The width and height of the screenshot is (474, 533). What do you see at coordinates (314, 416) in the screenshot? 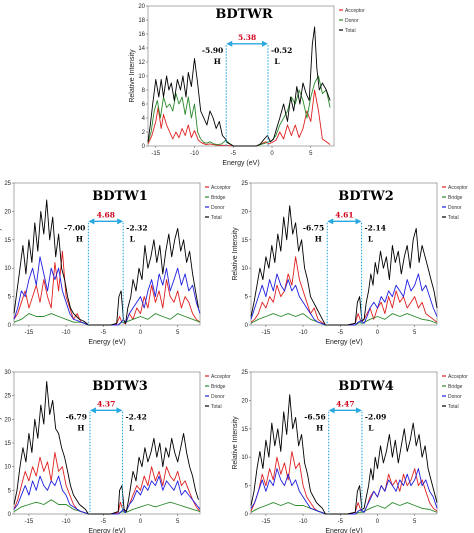
I see `homo-value-label: -6.56` at bounding box center [314, 416].